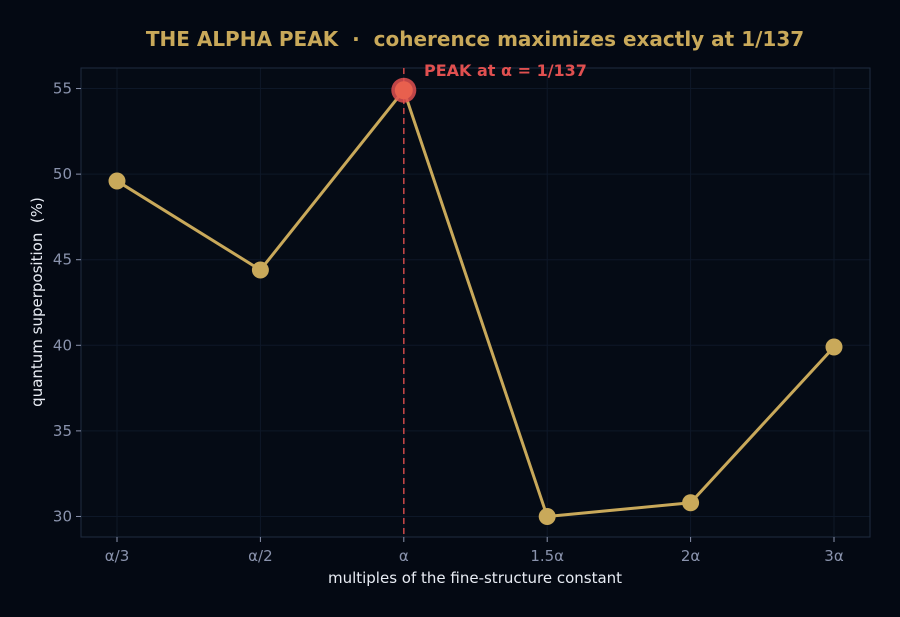  Describe the element at coordinates (62, 431) in the screenshot. I see `y-tick-label: 35` at that location.